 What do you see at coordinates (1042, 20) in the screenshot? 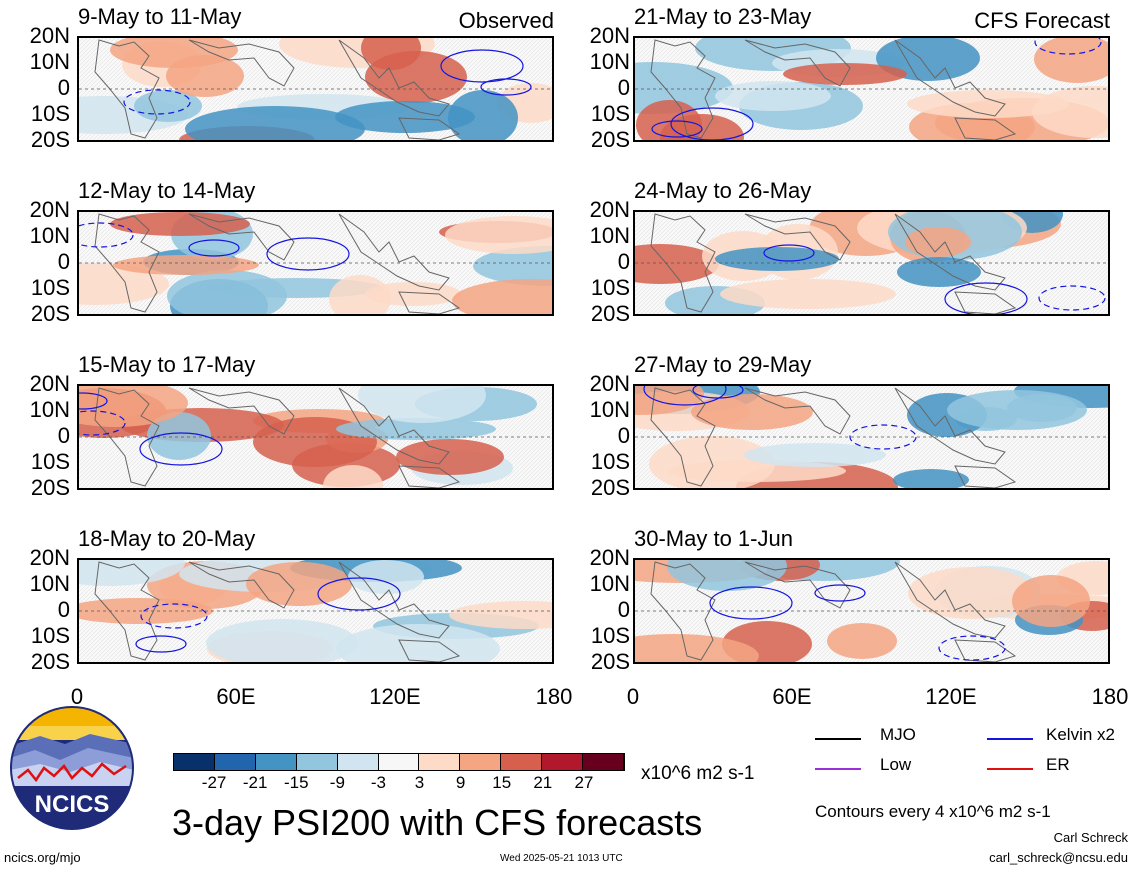
I see `cfs-forecast-label: CFS Forecast` at bounding box center [1042, 20].